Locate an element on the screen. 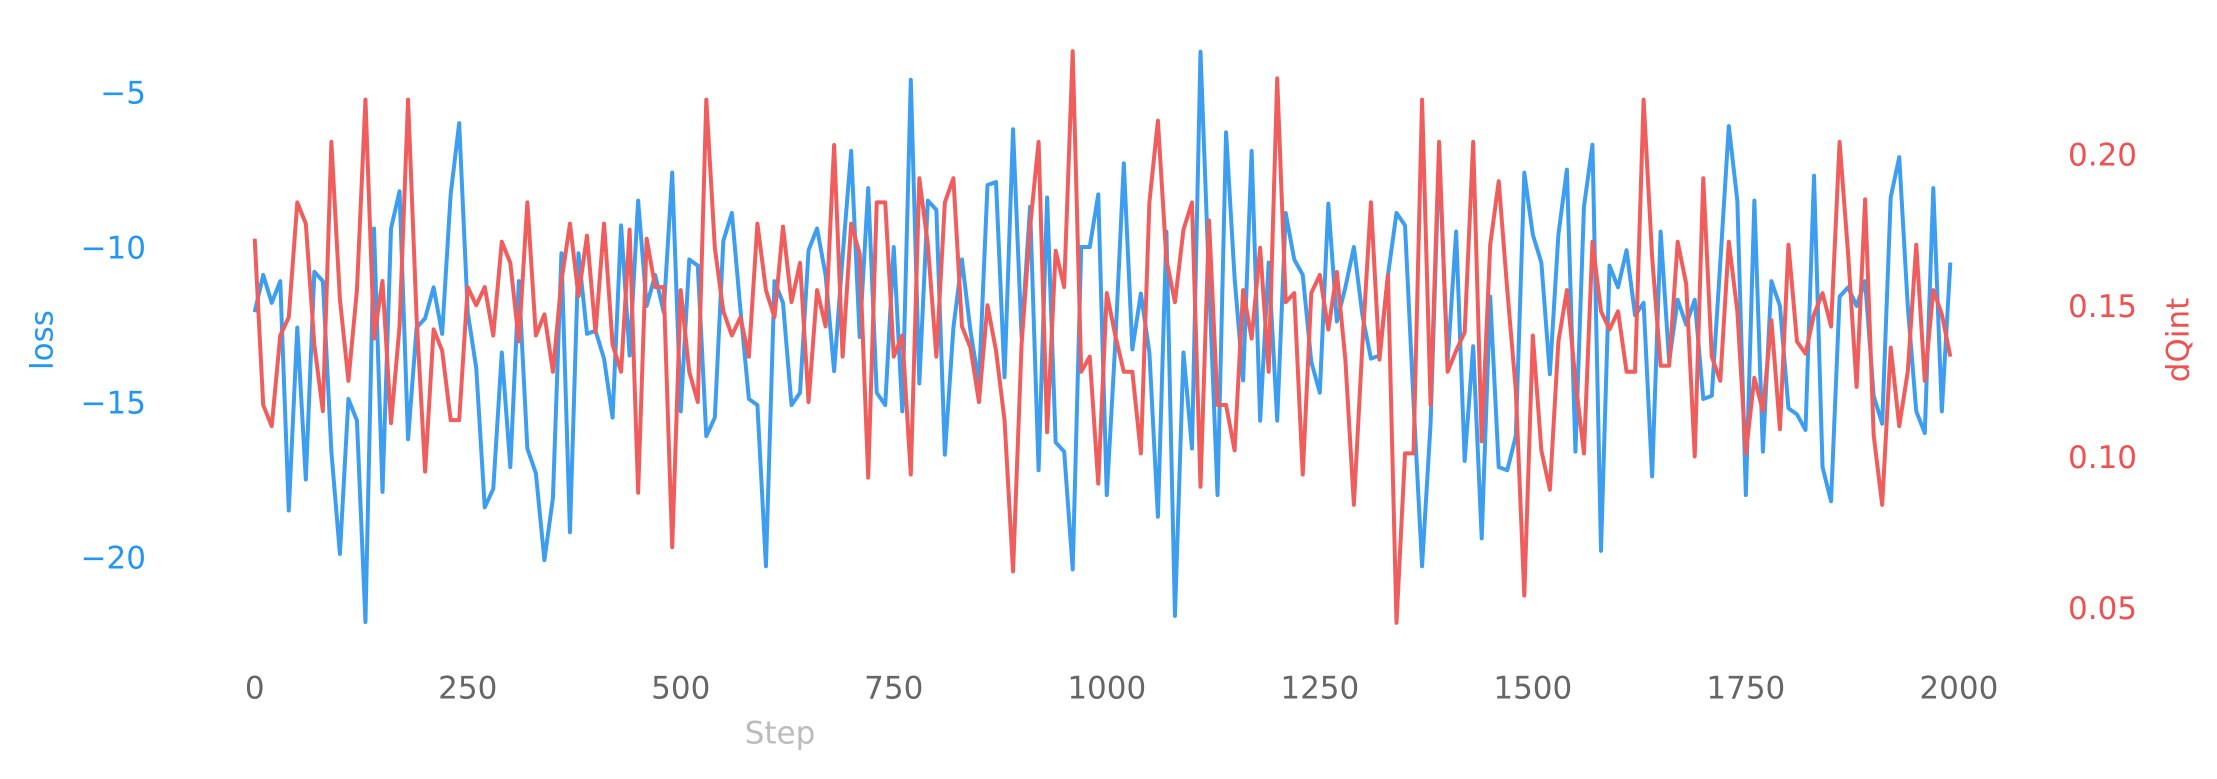 This screenshot has width=2217, height=779. y2-tick-label: 0.05 is located at coordinates (2102, 609).